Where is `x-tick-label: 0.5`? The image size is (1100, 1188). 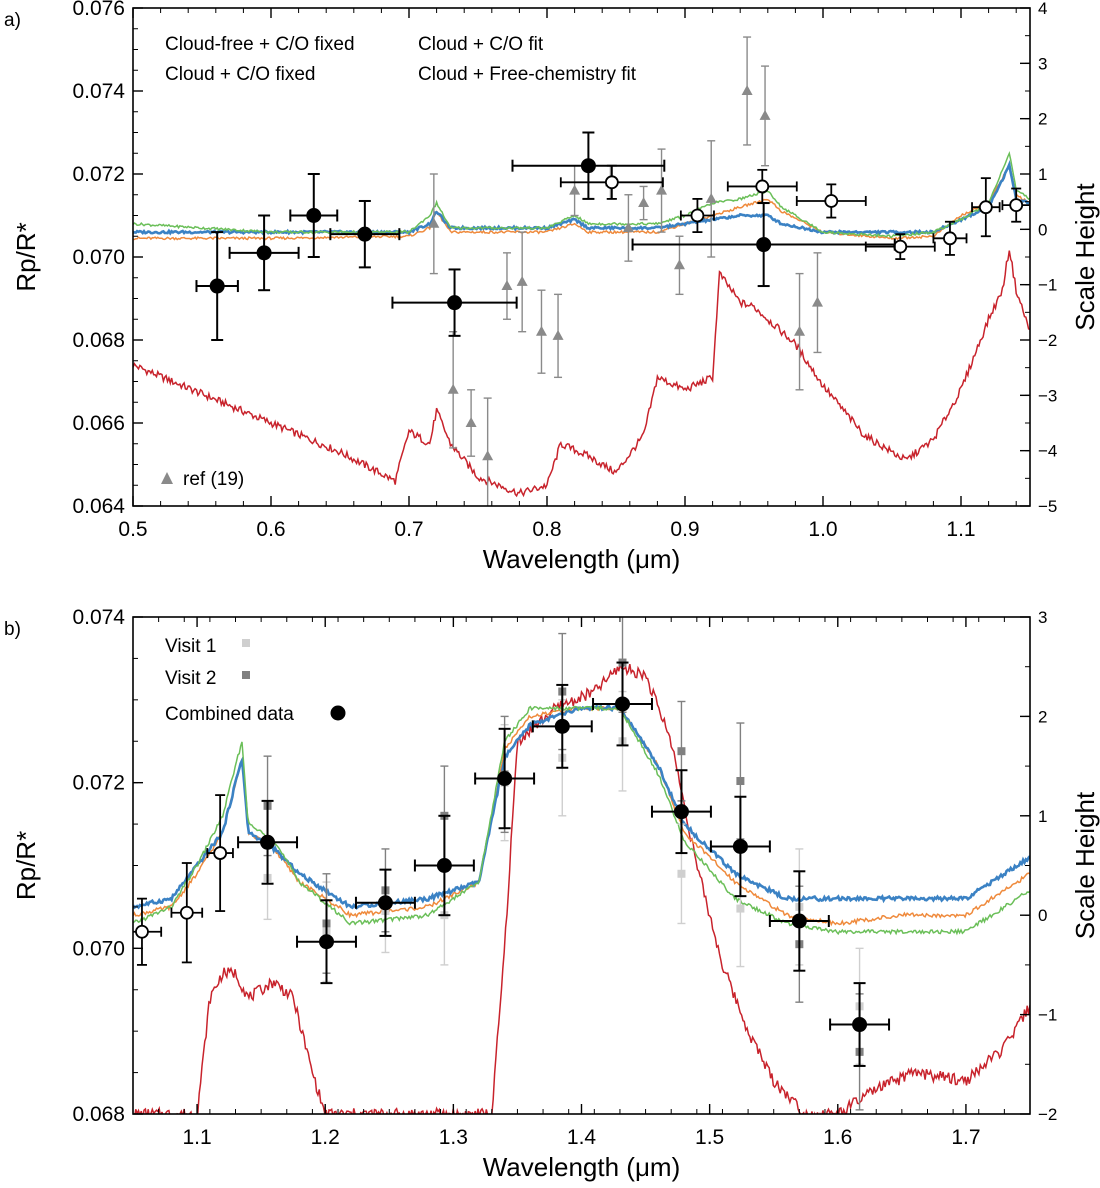
x-tick-label: 0.5 is located at coordinates (132, 529).